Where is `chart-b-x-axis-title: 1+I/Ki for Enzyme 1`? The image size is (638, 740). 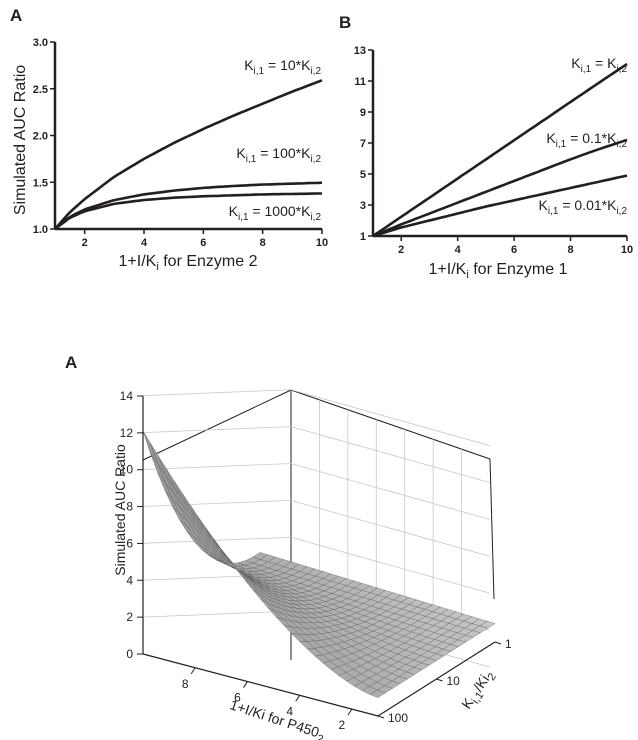 chart-b-x-axis-title: 1+I/Ki for Enzyme 1 is located at coordinates (498, 271).